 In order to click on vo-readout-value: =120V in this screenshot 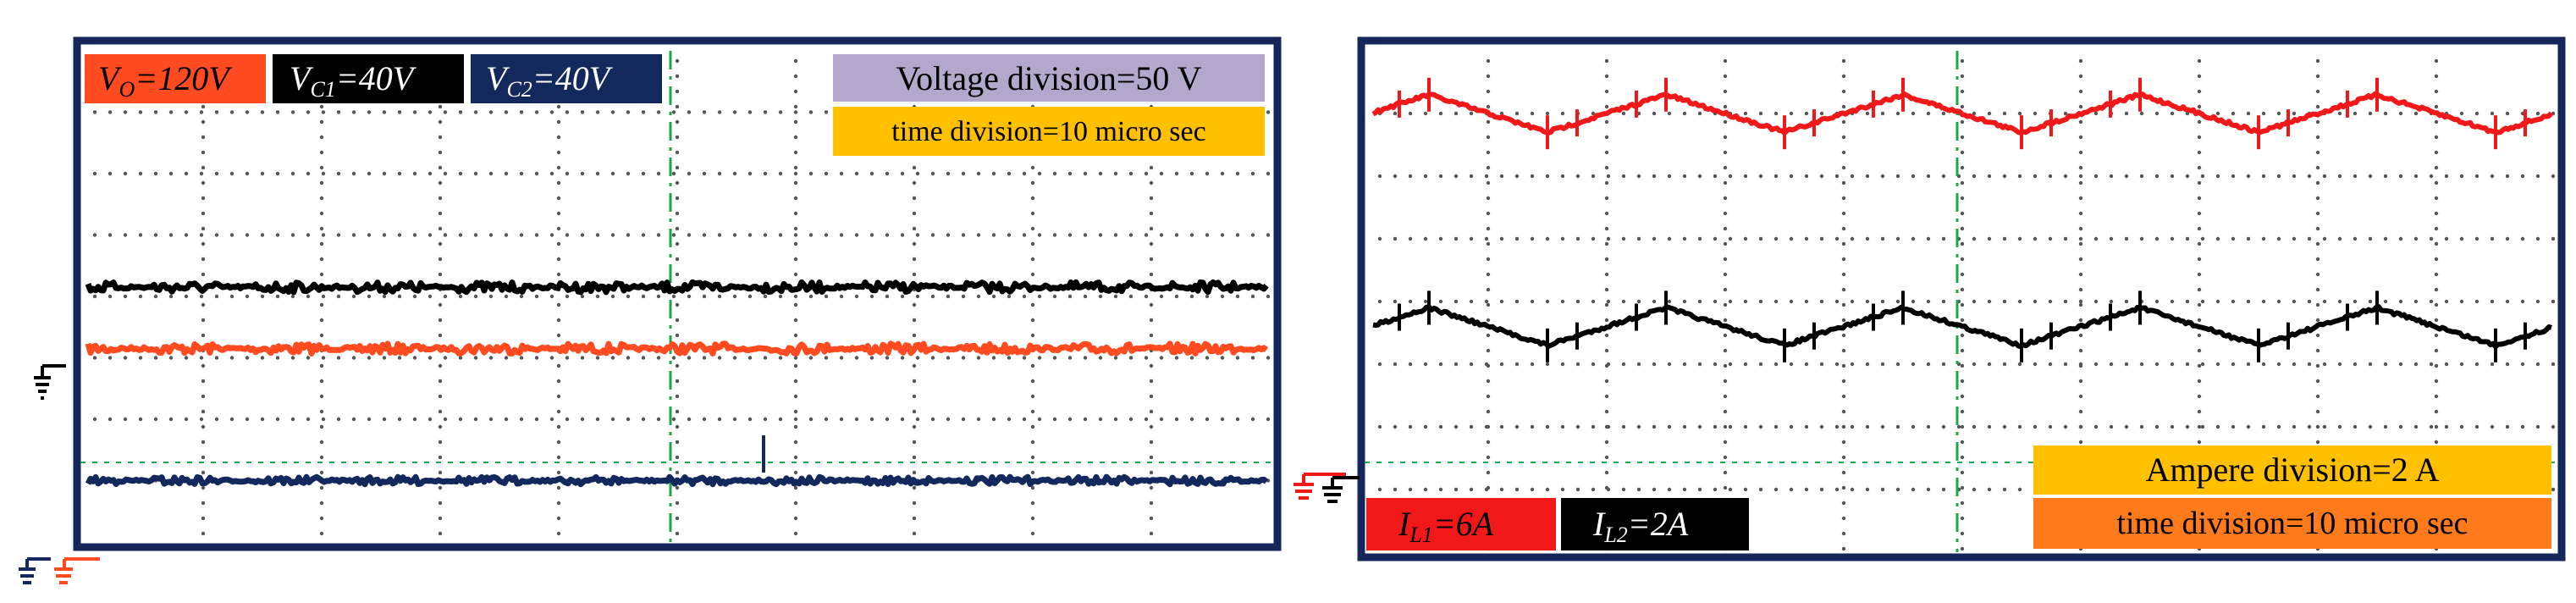, I will do `click(184, 78)`.